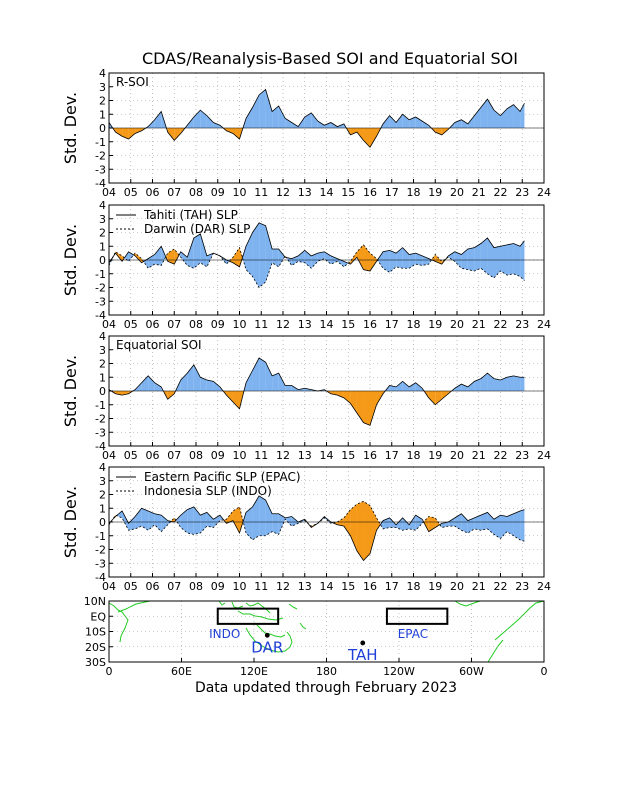  Describe the element at coordinates (196, 455) in the screenshot. I see `xtick-label: 08` at that location.